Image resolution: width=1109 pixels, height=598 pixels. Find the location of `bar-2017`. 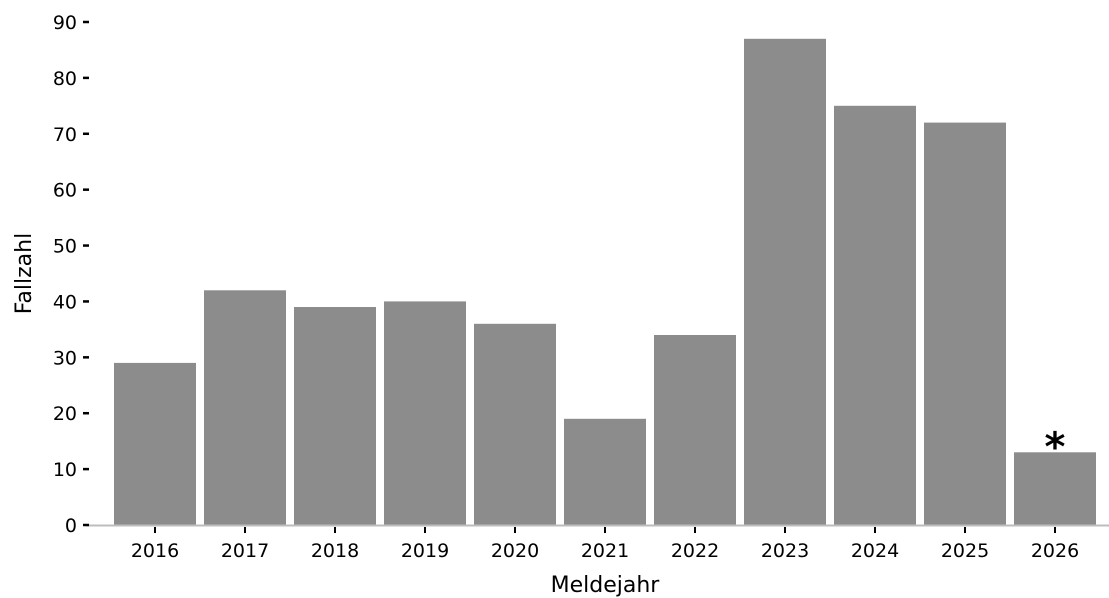

bar-2017 is located at coordinates (245, 407).